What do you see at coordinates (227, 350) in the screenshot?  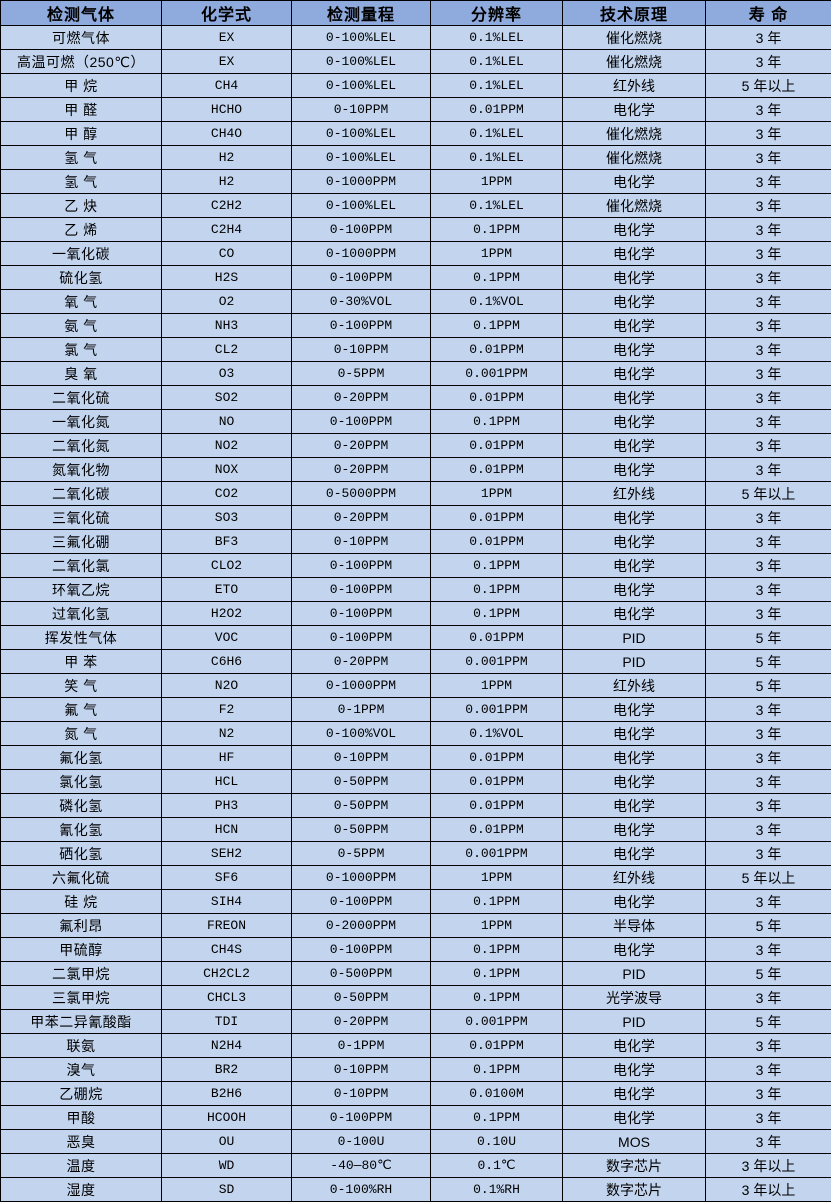 I see `cell-formula: CL2` at bounding box center [227, 350].